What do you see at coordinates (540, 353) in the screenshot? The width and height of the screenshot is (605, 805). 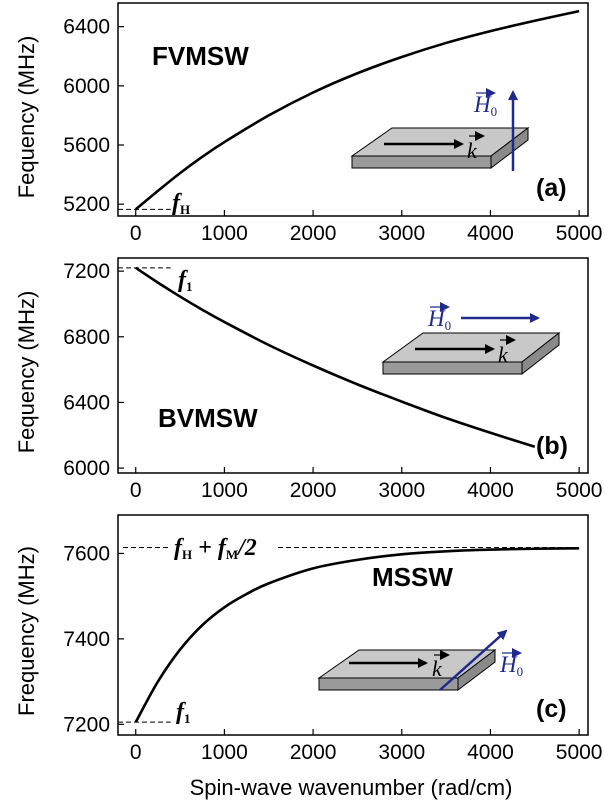 I see `panel-b-slab-side` at bounding box center [540, 353].